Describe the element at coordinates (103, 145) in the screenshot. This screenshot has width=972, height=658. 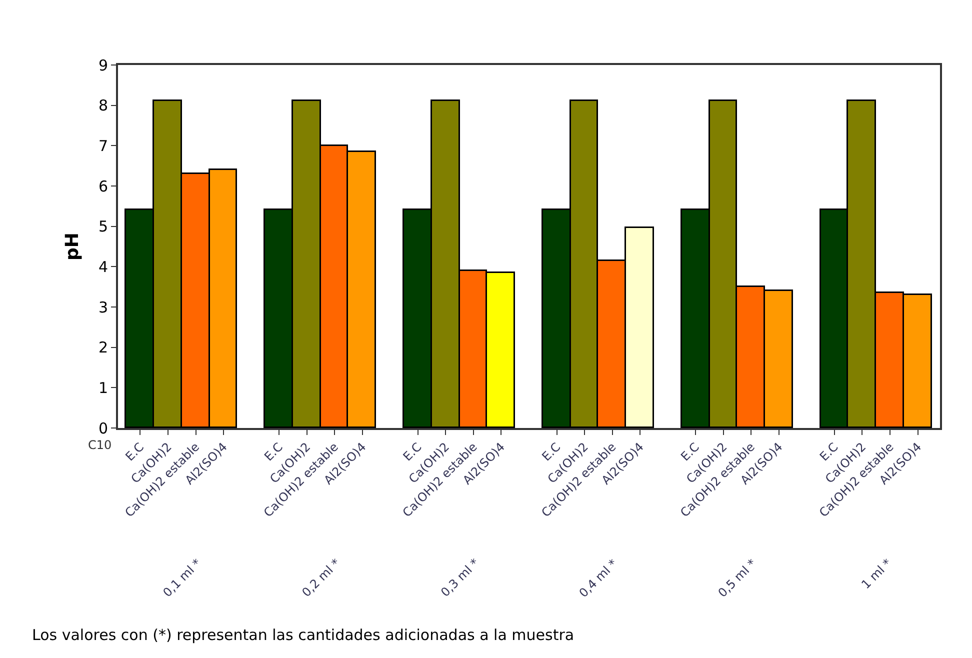
I see `y-tick-label: 7` at that location.